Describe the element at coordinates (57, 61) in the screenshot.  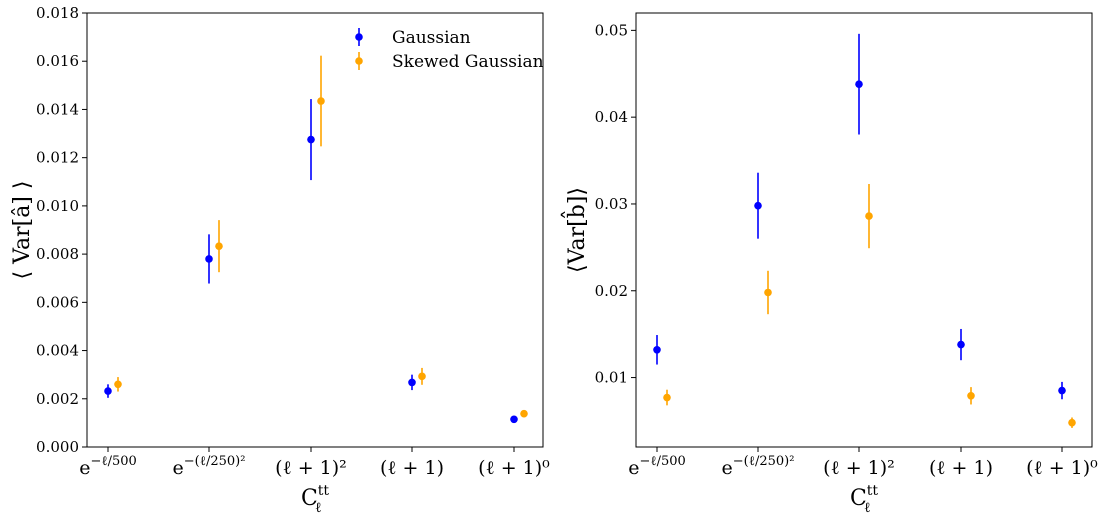
I see `y-tick-label: 0.016` at that location.